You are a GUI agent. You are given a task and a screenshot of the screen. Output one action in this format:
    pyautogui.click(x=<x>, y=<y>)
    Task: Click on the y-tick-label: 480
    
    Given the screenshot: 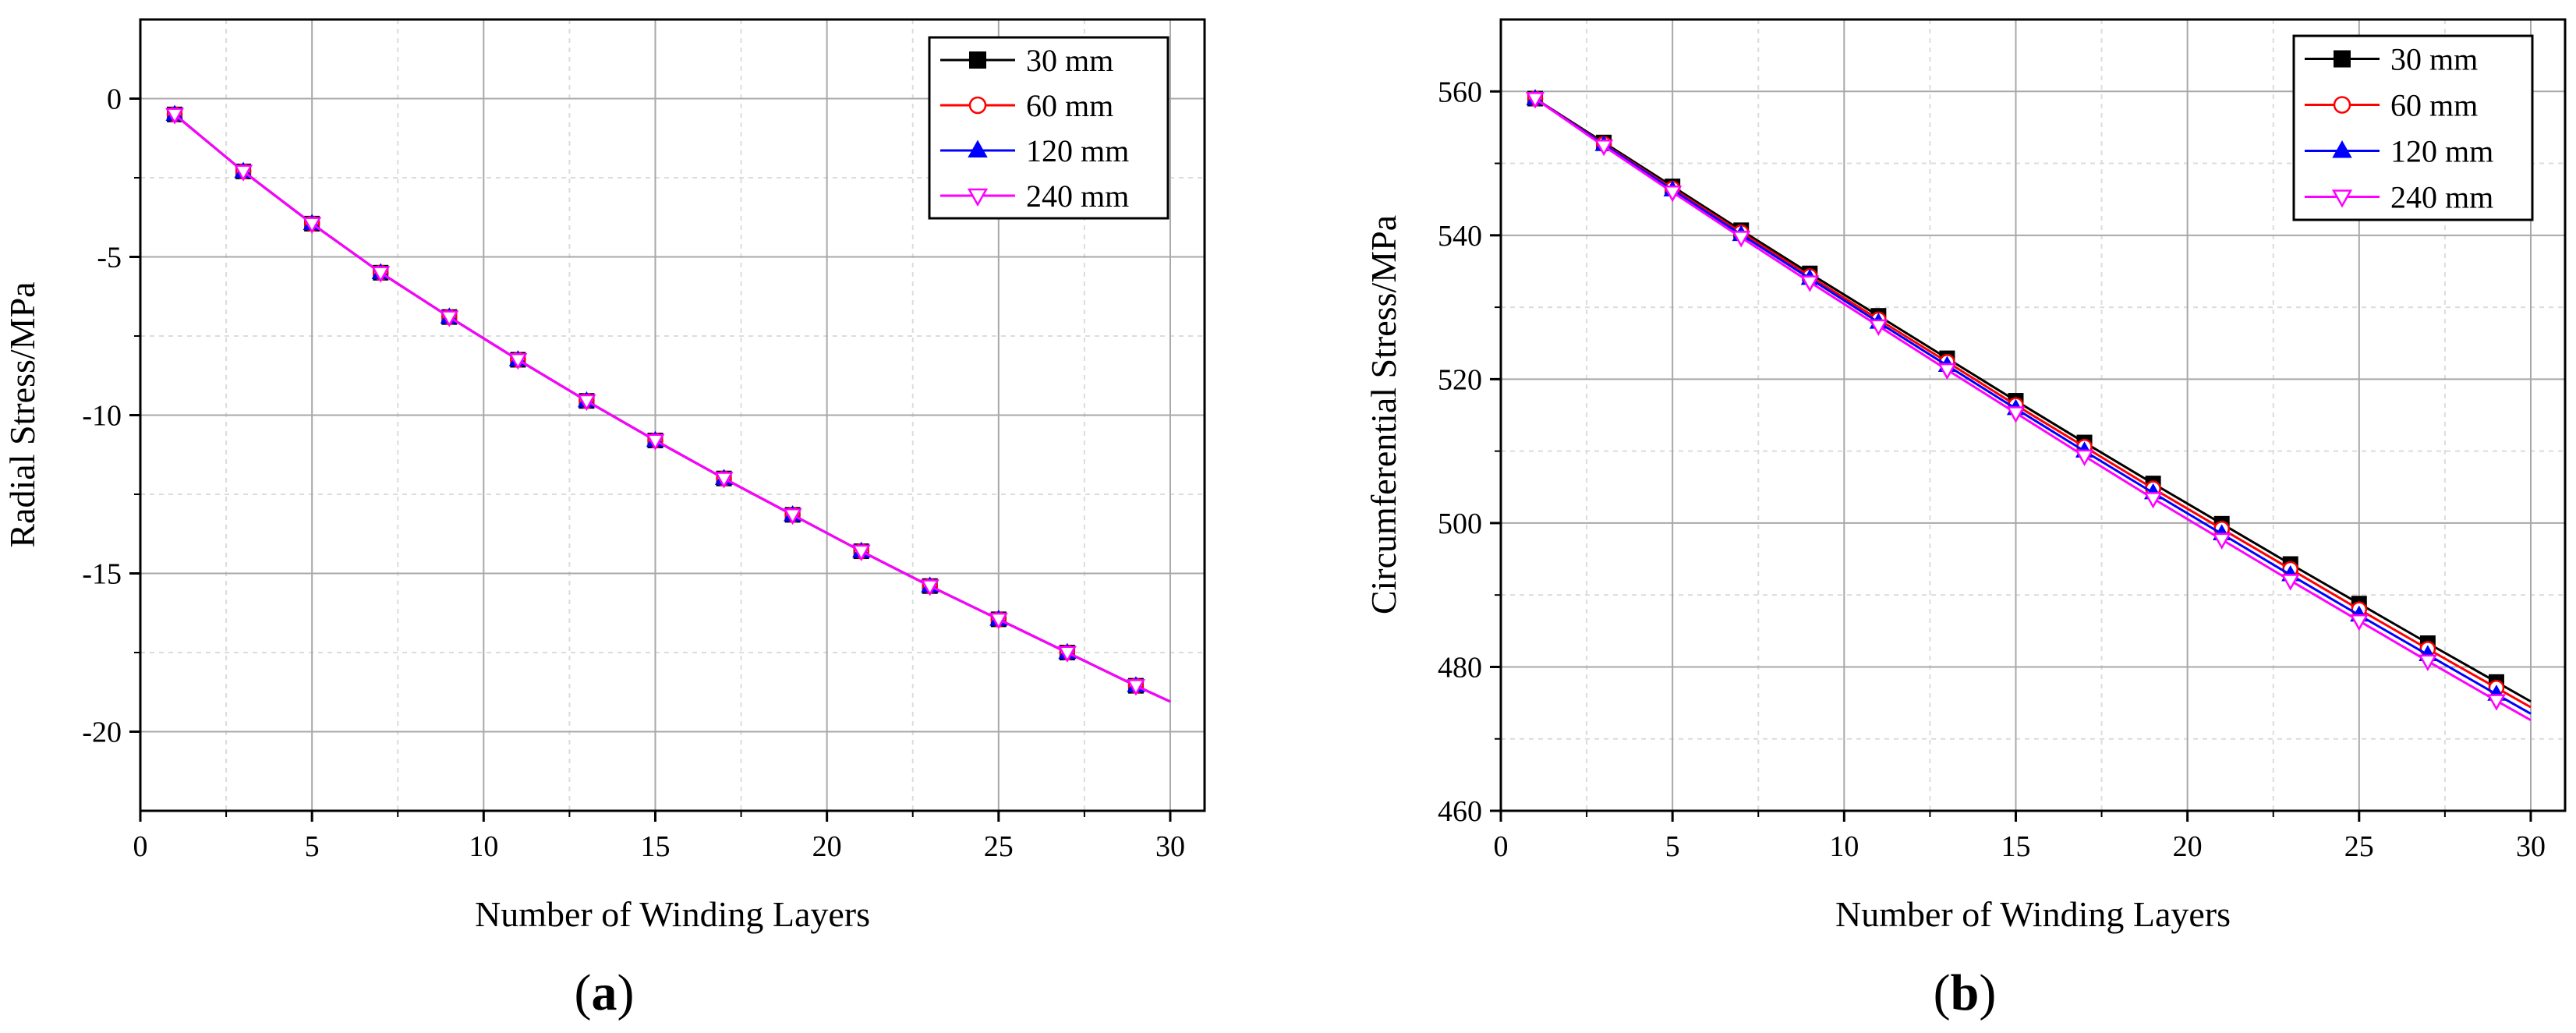 What is the action you would take?
    pyautogui.click(x=1460, y=667)
    